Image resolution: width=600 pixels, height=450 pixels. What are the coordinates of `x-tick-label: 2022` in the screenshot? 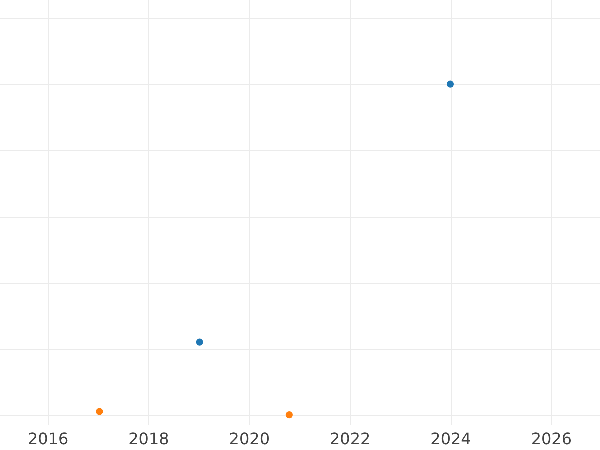 It's located at (350, 439).